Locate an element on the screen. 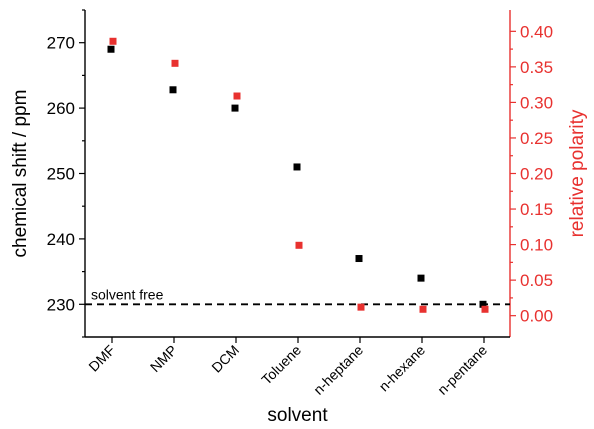  y-axis-title: chemical shift / ppm is located at coordinates (20, 174).